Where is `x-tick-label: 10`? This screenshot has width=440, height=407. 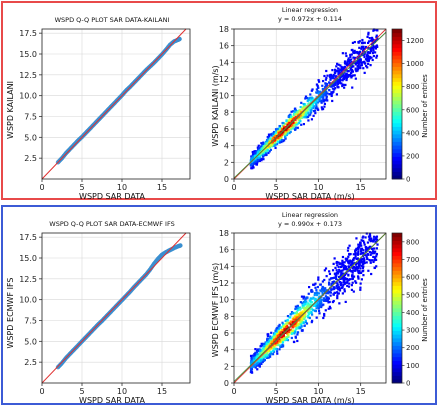
x-tick-label: 10 is located at coordinates (122, 391).